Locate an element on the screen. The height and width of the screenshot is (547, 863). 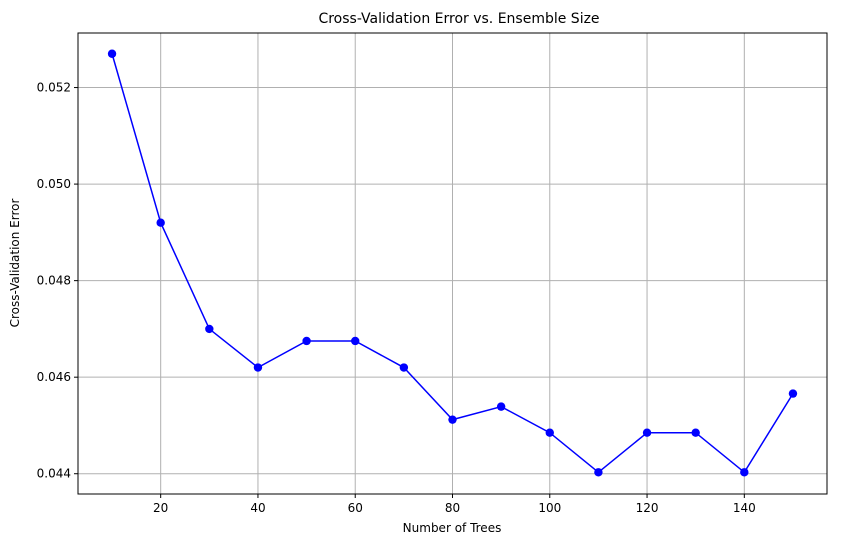
y-tick-label: 0.052 is located at coordinates (54, 88).